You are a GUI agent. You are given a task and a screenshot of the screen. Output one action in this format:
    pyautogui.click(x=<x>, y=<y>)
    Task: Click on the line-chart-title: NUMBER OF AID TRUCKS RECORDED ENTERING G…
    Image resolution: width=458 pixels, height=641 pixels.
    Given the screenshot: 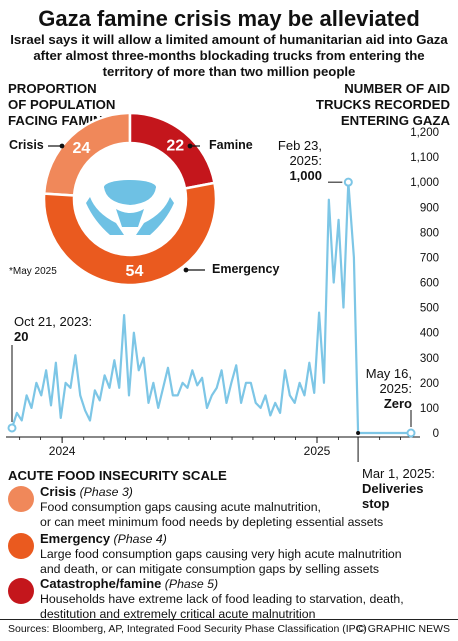 What is the action you would take?
    pyautogui.click(x=360, y=105)
    